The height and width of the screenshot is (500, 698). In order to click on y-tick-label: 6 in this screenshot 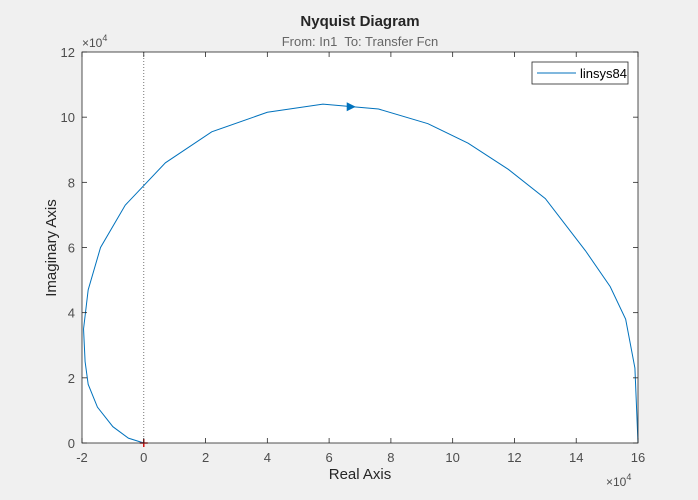, I will do `click(71, 248)`.